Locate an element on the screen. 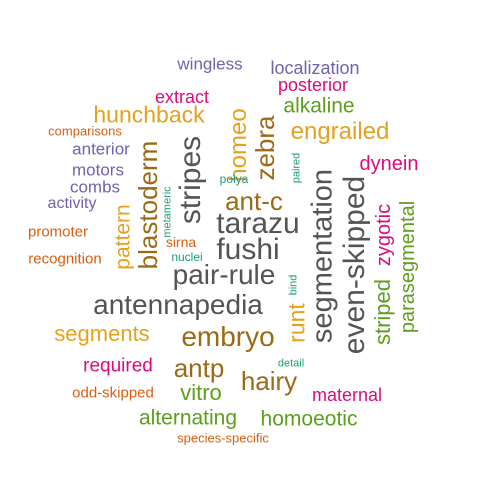 Image resolution: width=500 pixels, height=500 pixels. word-segments: segments is located at coordinates (102, 333).